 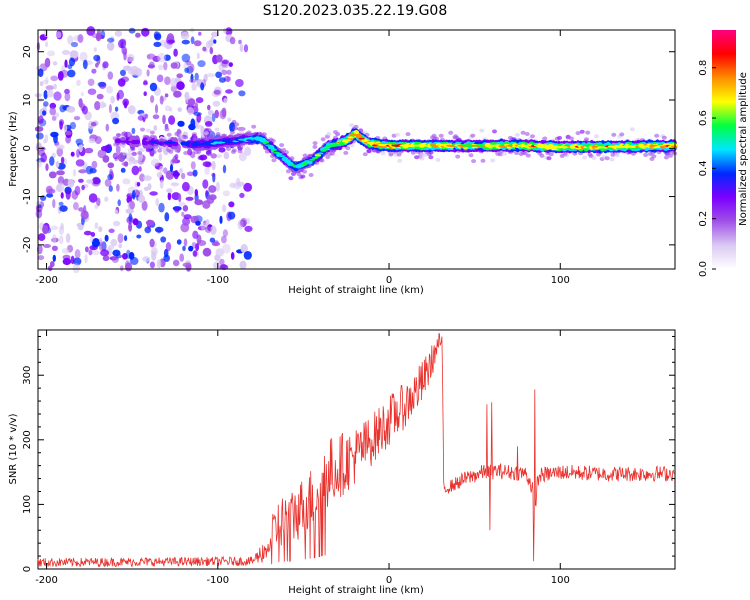 I want to click on colorbar-tick-label: 0.6, so click(x=703, y=118).